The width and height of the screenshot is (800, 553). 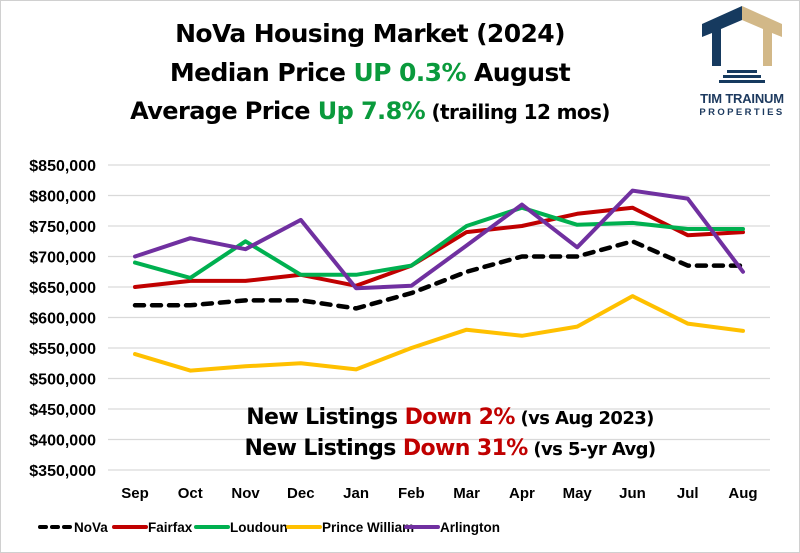 What do you see at coordinates (190, 493) in the screenshot?
I see `x-tick-label: Oct` at bounding box center [190, 493].